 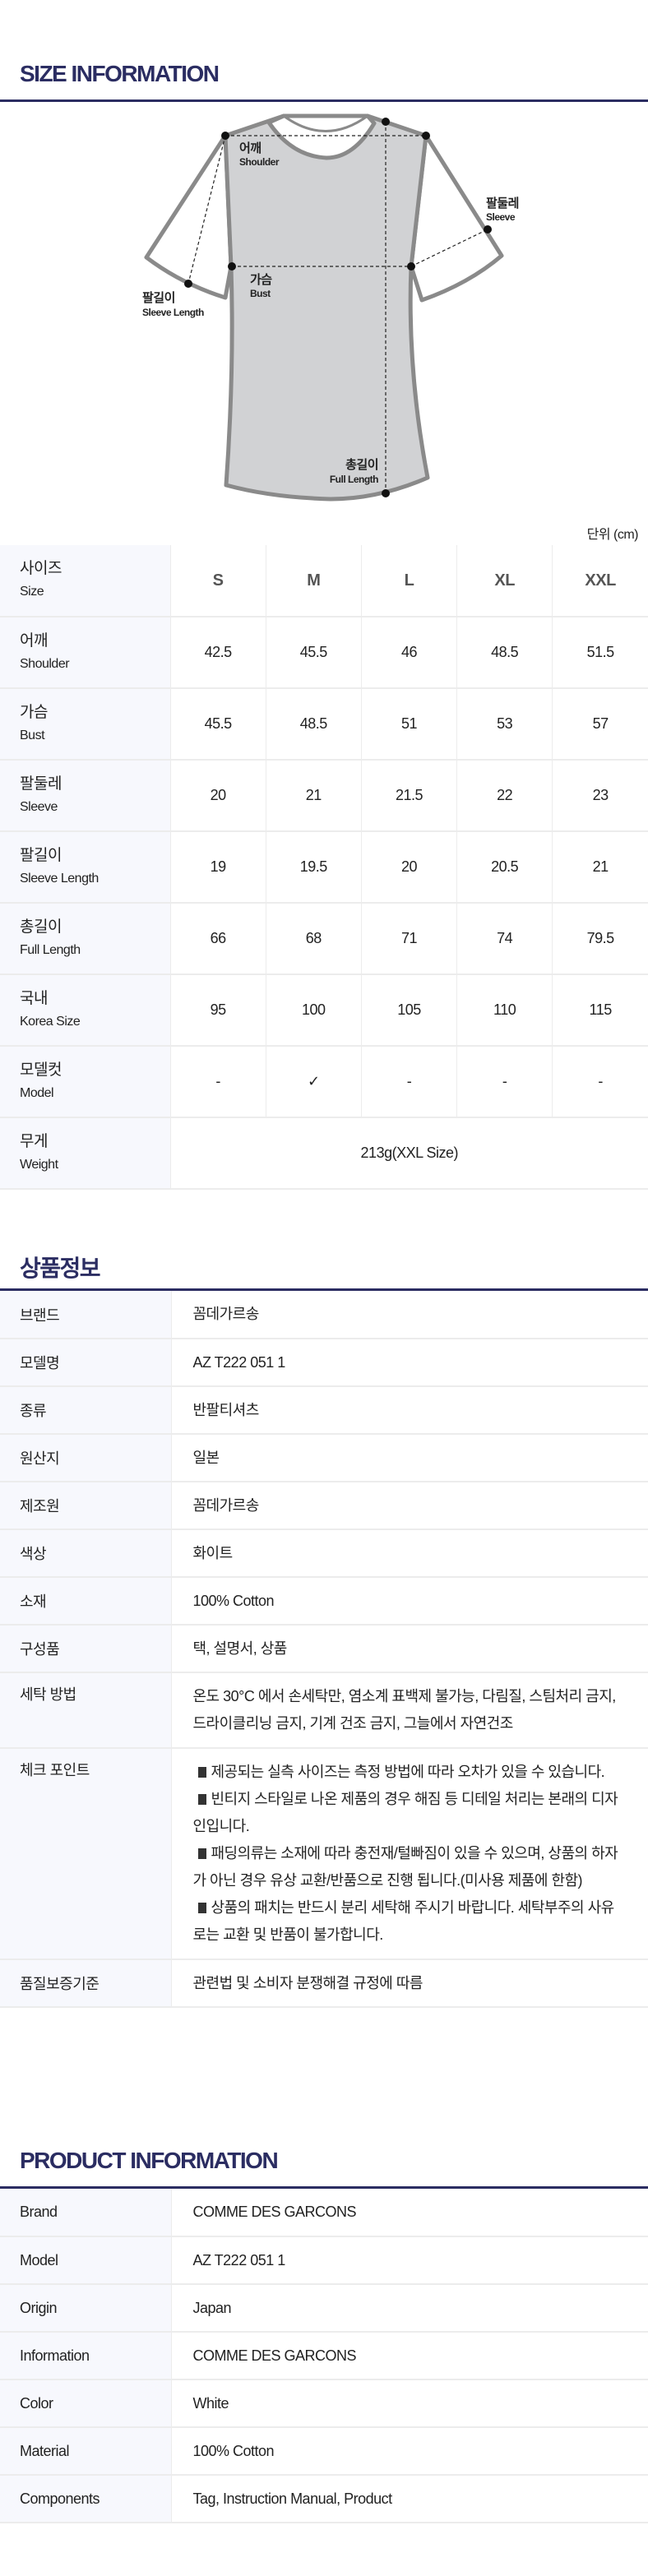 I want to click on info-label: Model, so click(x=86, y=2260).